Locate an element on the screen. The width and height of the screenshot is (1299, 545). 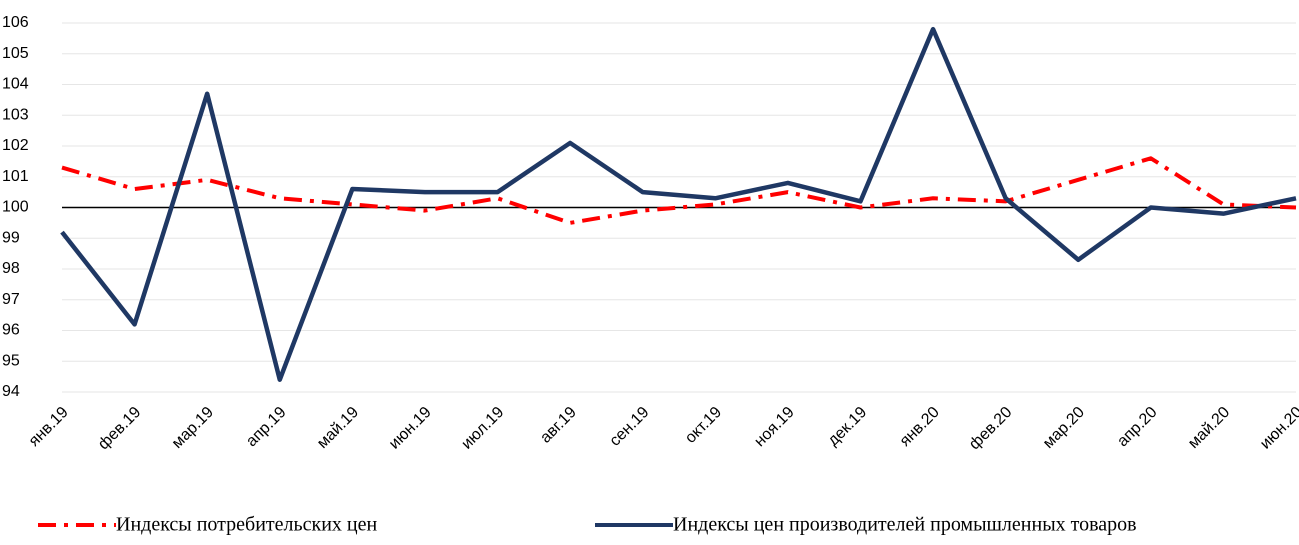
x-tick-label: ноя.19 is located at coordinates (774, 427).